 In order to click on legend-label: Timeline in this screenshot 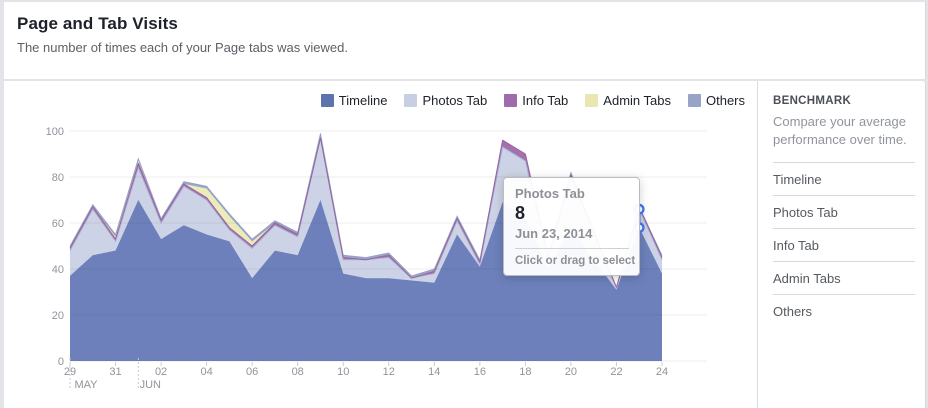, I will do `click(363, 100)`.